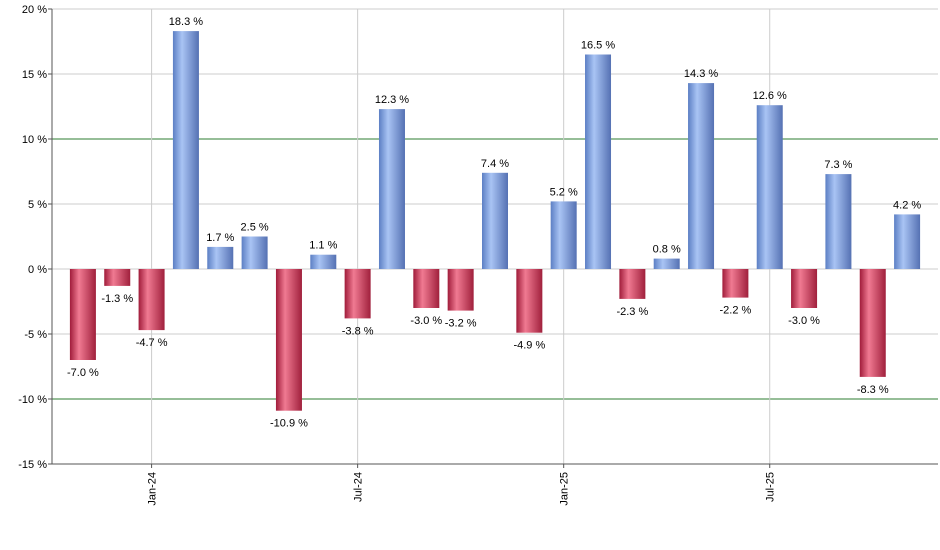 This screenshot has height=550, width=940. Describe the element at coordinates (37, 270) in the screenshot. I see `y-tick-label: 0 %` at that location.